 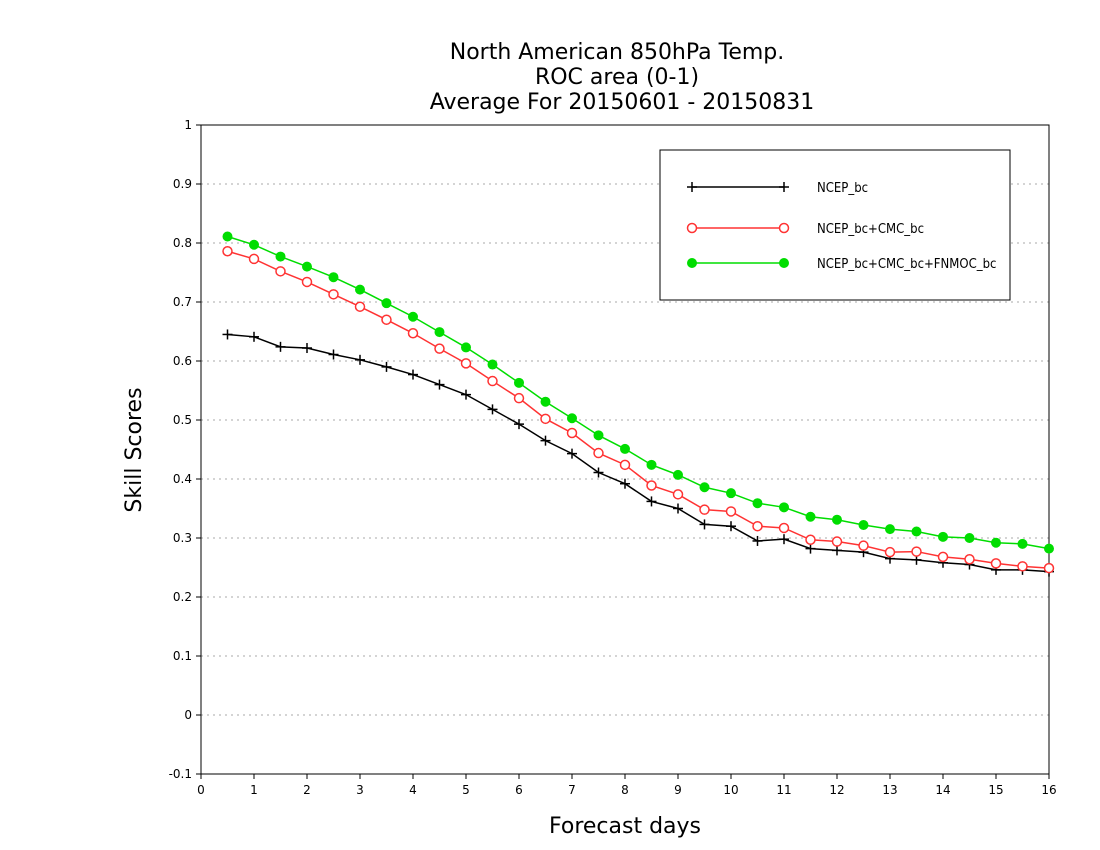 I want to click on x-tick-label: 0, so click(x=201, y=790).